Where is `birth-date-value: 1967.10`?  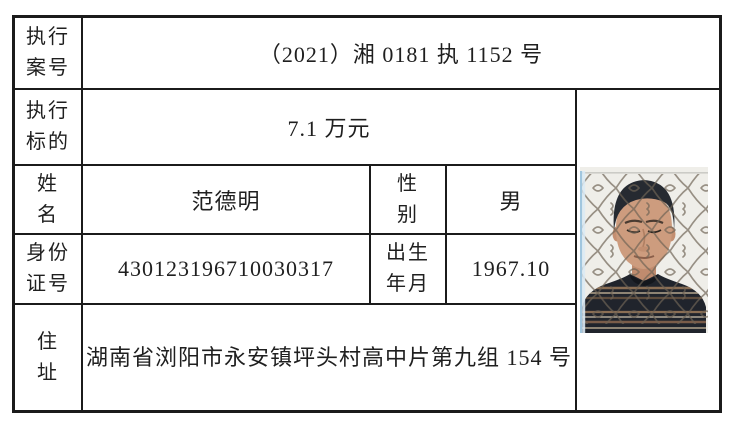 birth-date-value: 1967.10 is located at coordinates (511, 269).